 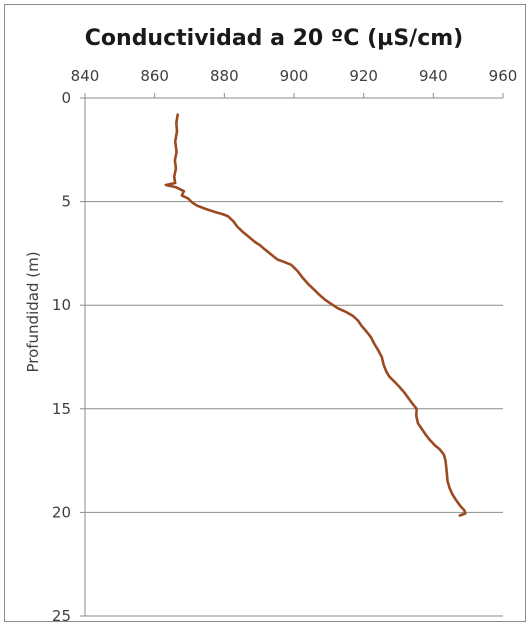 What do you see at coordinates (363, 76) in the screenshot?
I see `x-tick-label-920: 920` at bounding box center [363, 76].